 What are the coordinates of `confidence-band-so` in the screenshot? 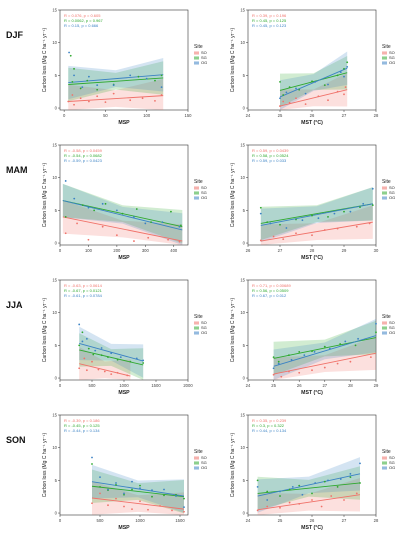 It's located at (105, 363).